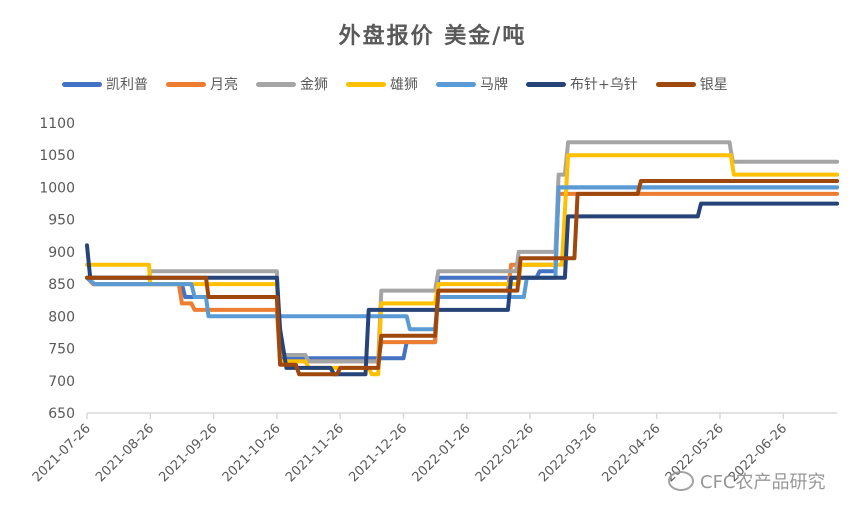 The width and height of the screenshot is (865, 517). I want to click on legend-item: 月亮, so click(202, 84).